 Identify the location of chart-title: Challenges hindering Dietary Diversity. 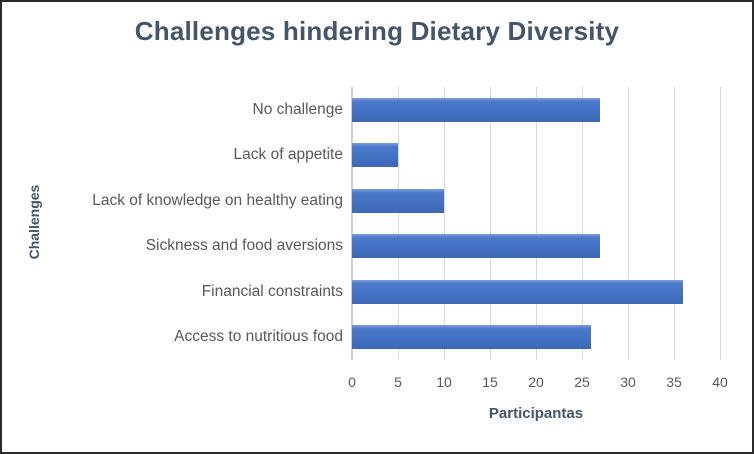
(377, 31).